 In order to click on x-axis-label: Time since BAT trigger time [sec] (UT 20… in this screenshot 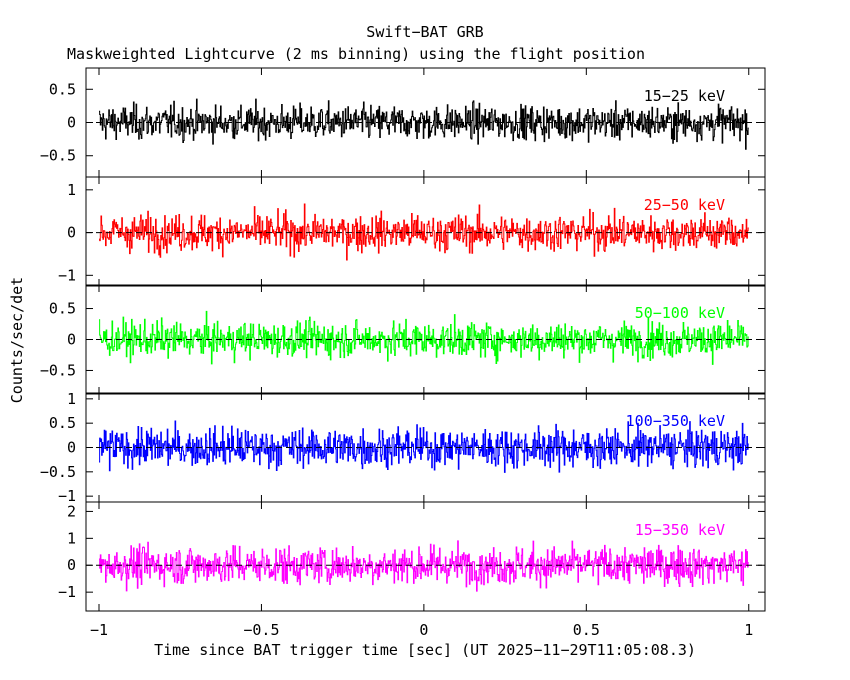, I will do `click(425, 650)`.